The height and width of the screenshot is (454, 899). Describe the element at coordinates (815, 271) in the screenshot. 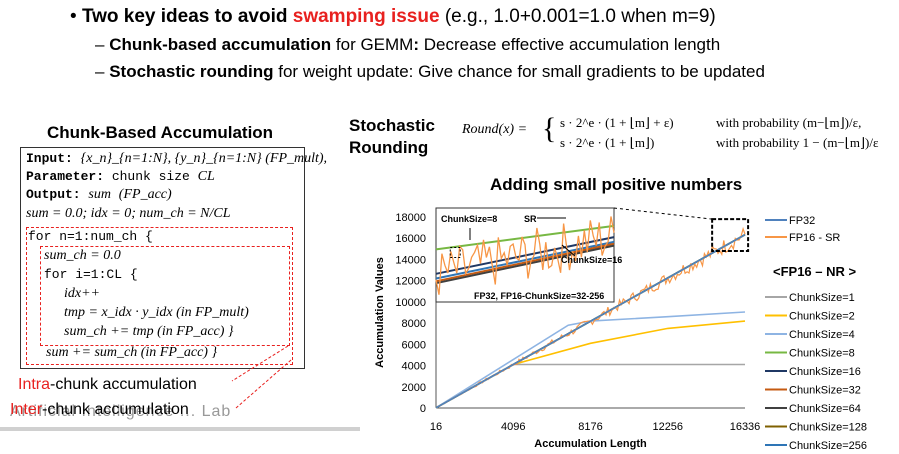

I see `legend-header: <FP16 – NR >` at that location.